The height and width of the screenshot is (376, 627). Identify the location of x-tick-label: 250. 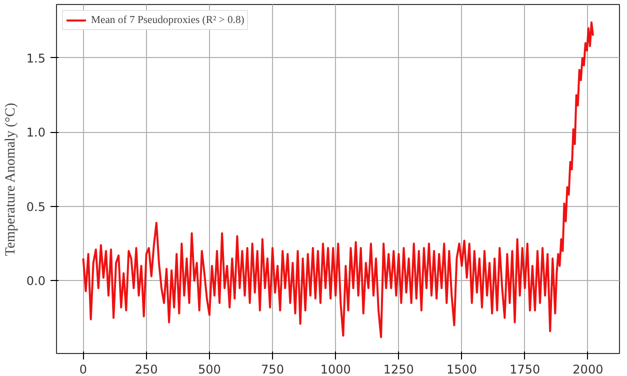
(146, 369).